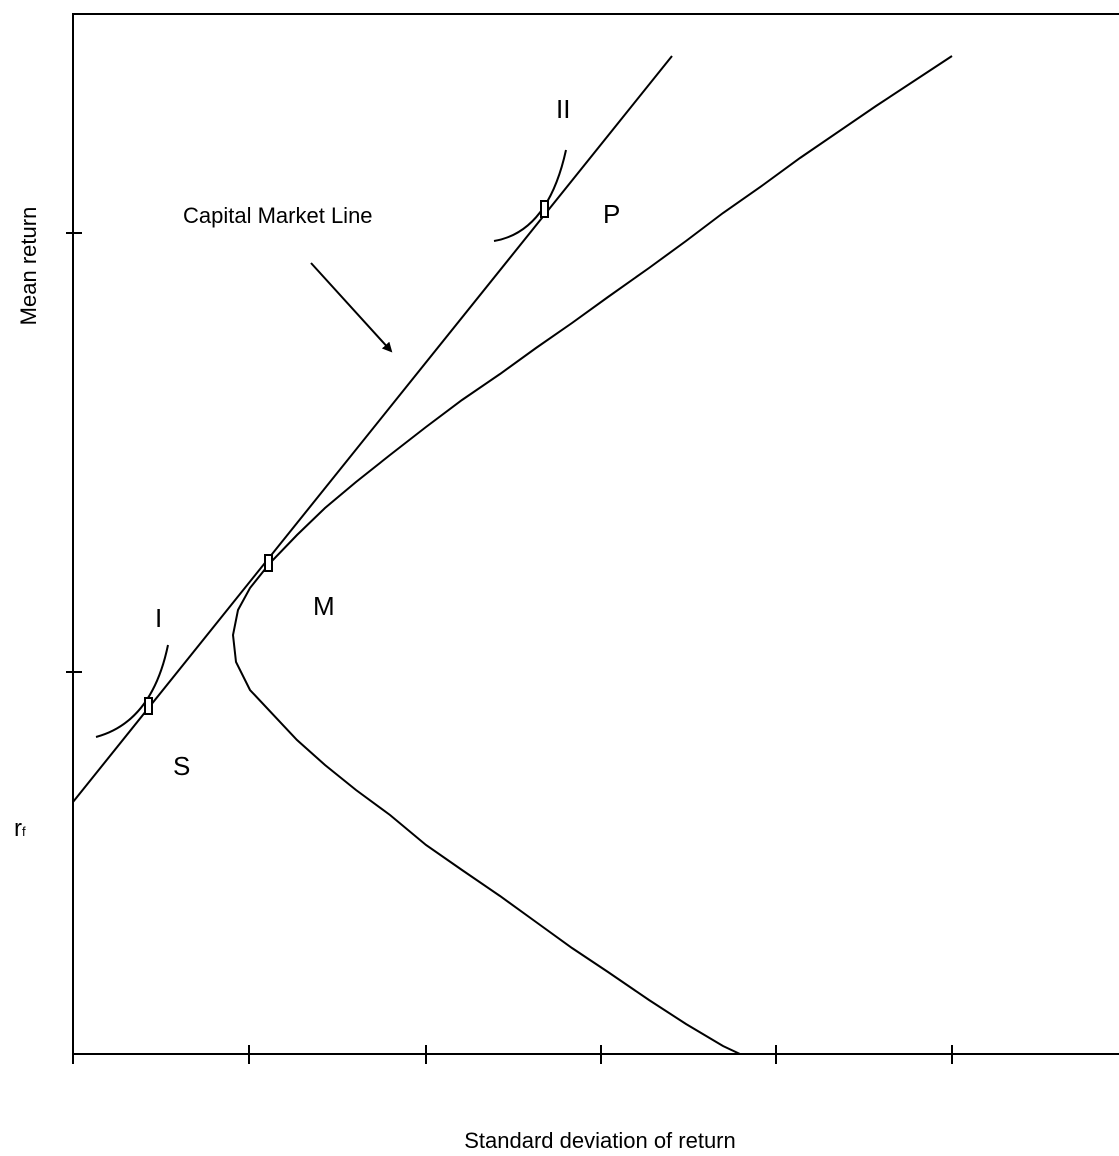 The image size is (1119, 1156). Describe the element at coordinates (158, 618) in the screenshot. I see `label-i: I` at that location.